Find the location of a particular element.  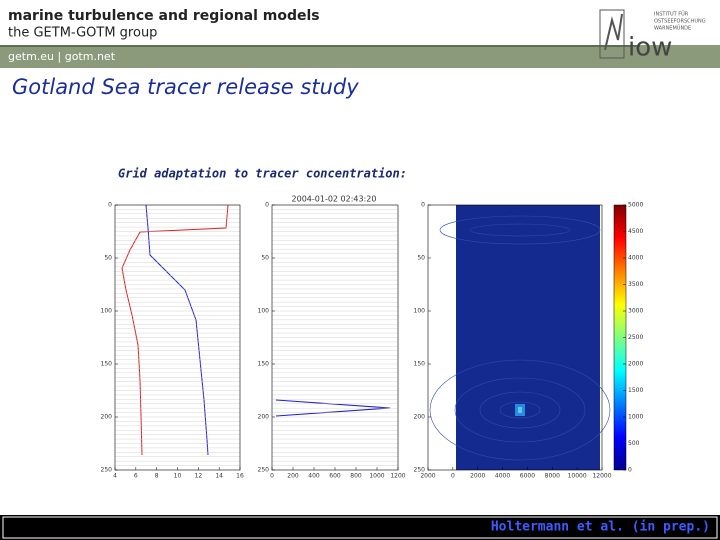

colorbar-tick-label: 1000 is located at coordinates (635, 417).